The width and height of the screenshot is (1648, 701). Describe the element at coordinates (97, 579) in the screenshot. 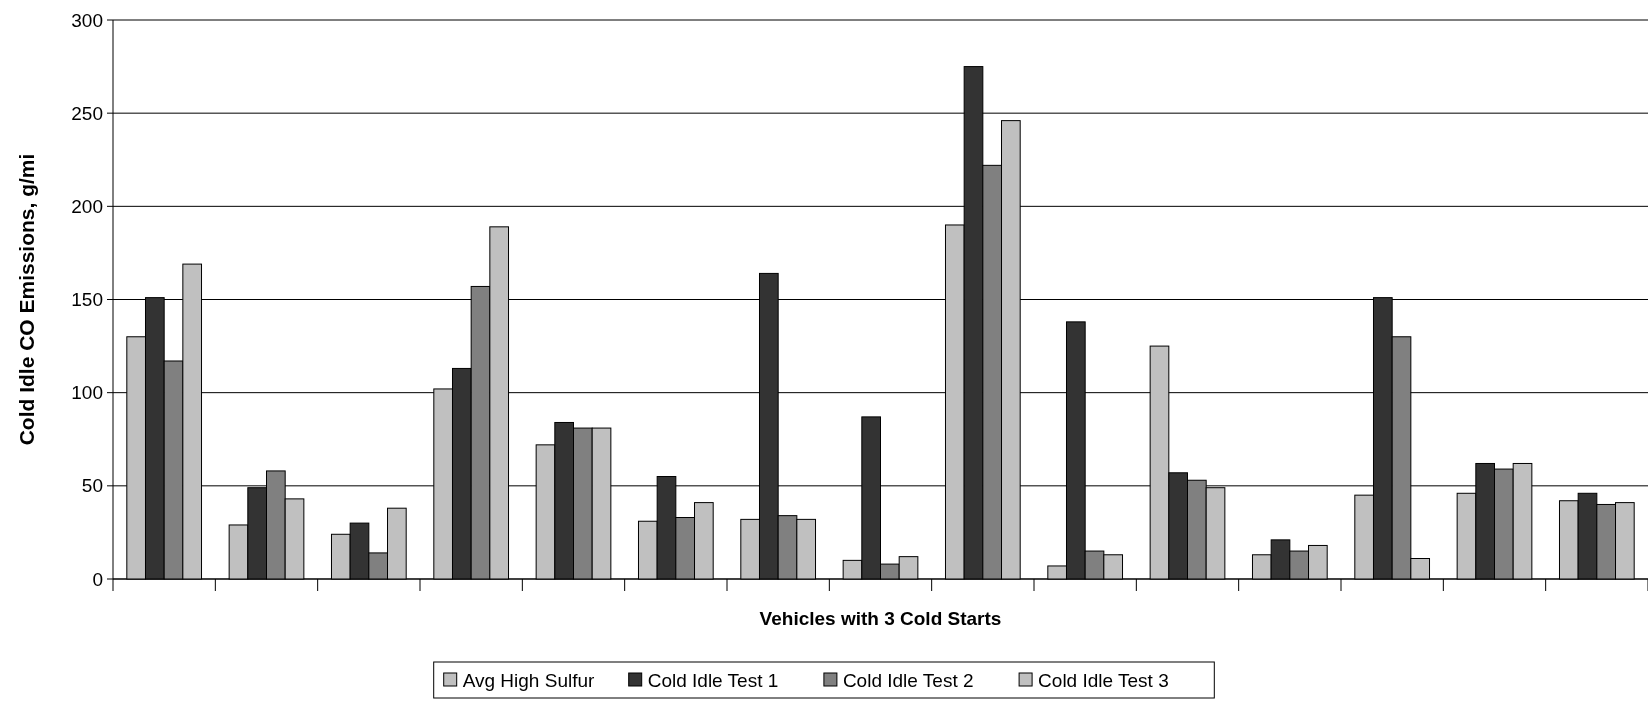

I see `y-tick-label: 0` at that location.